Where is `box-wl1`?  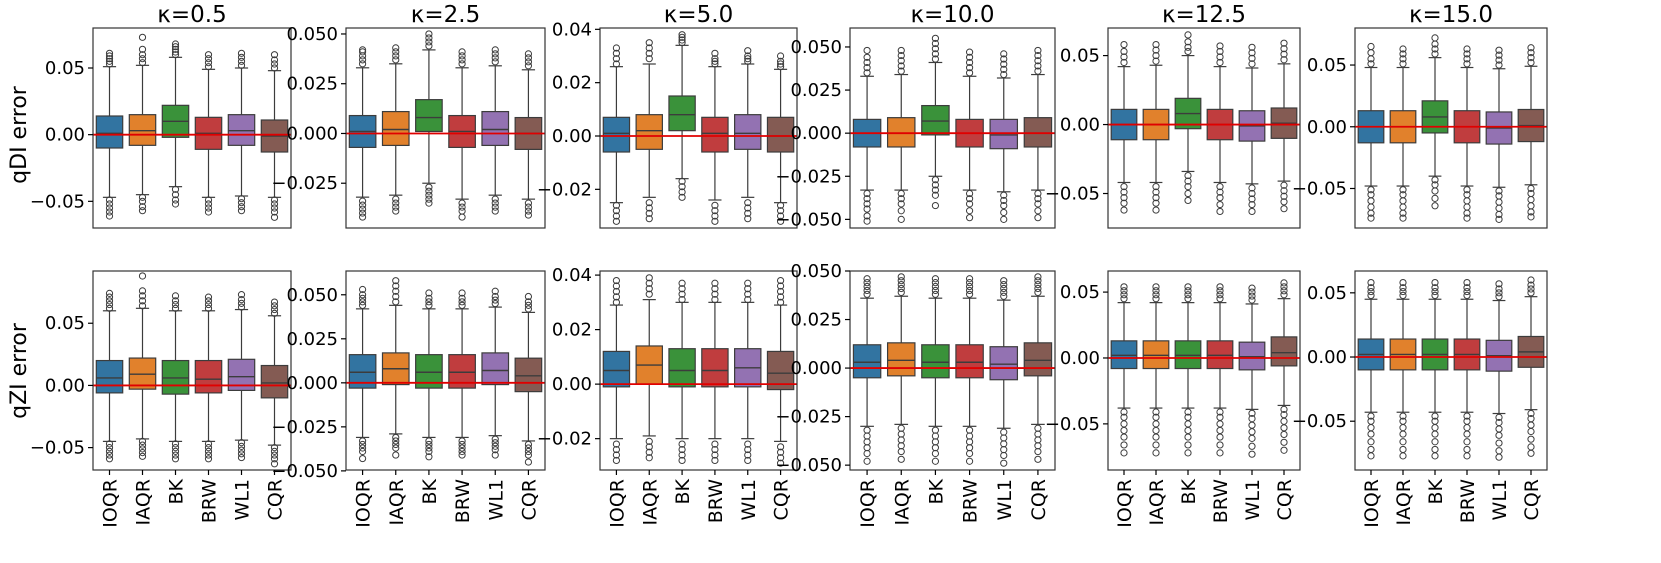 box-wl1 is located at coordinates (495, 373).